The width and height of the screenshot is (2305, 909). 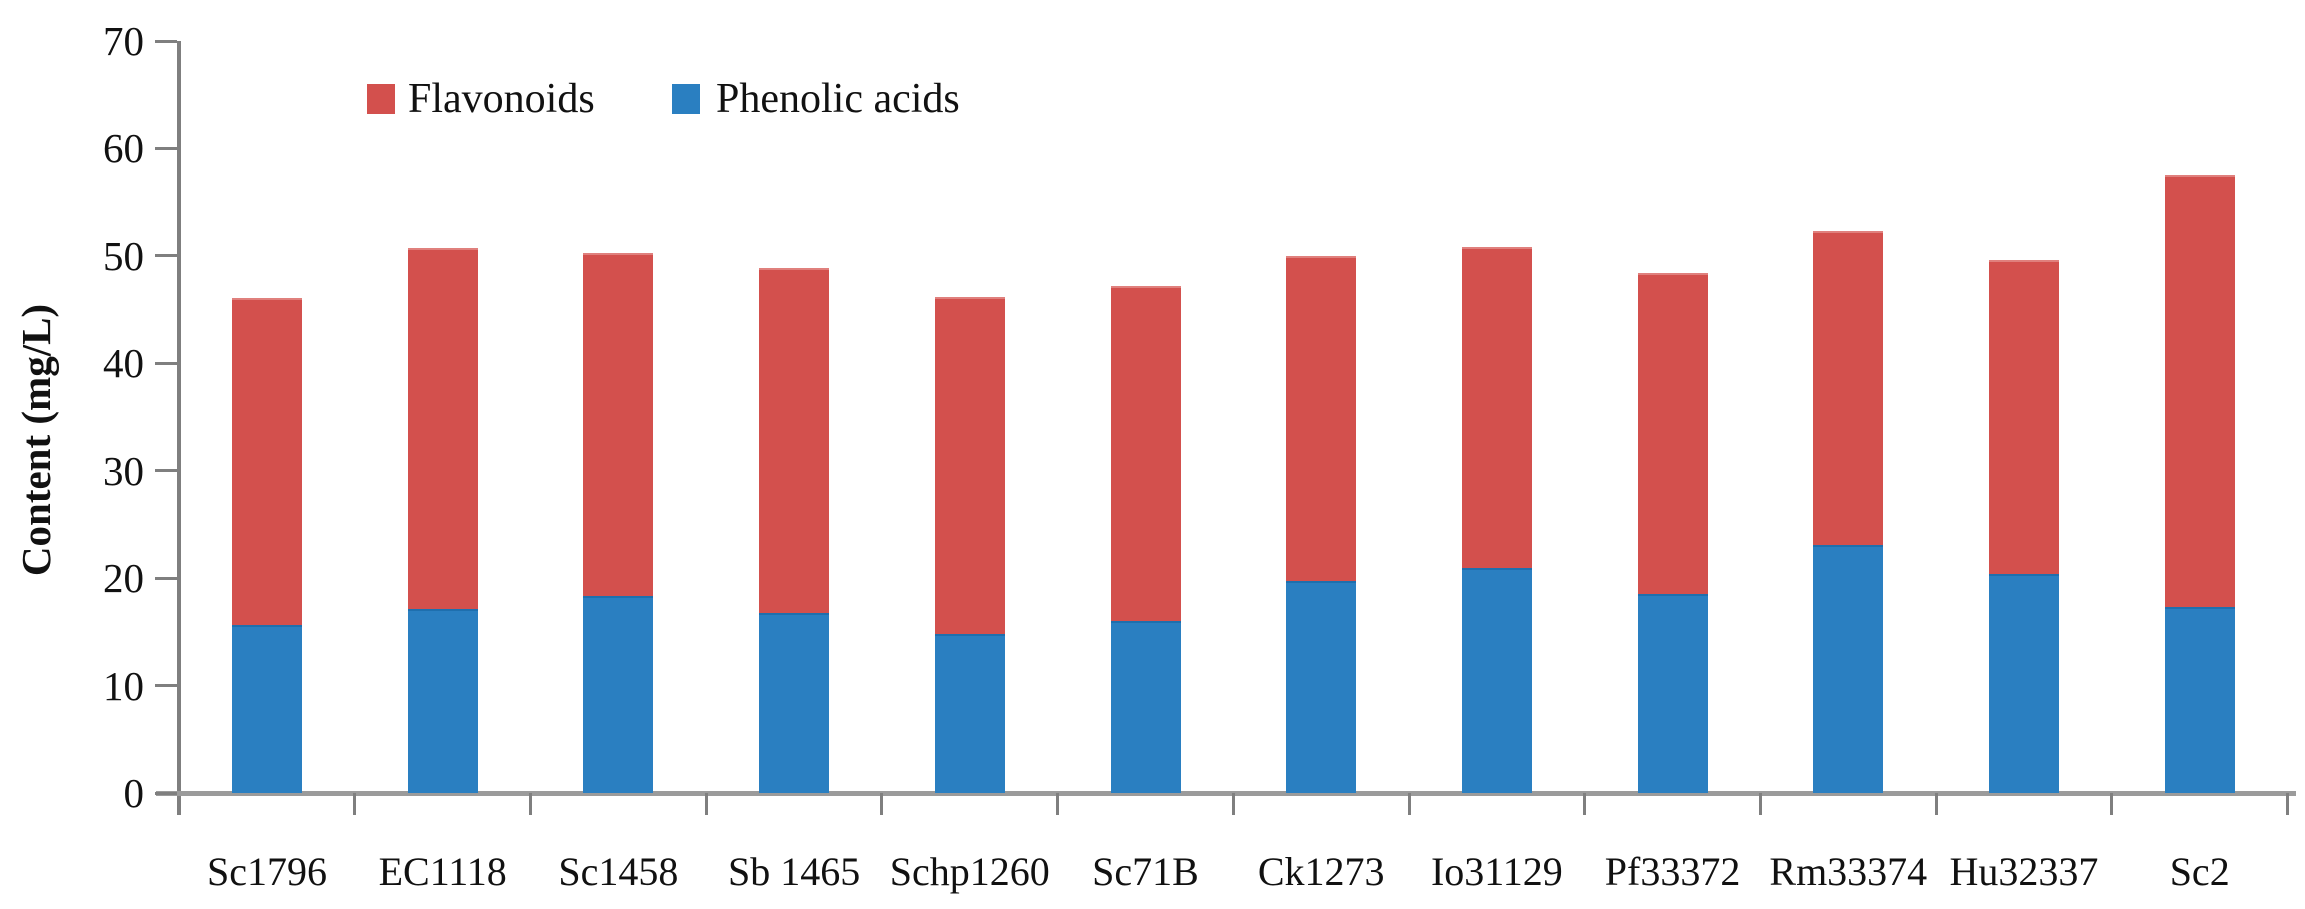 I want to click on x-category-label: Sc2, so click(x=2199, y=871).